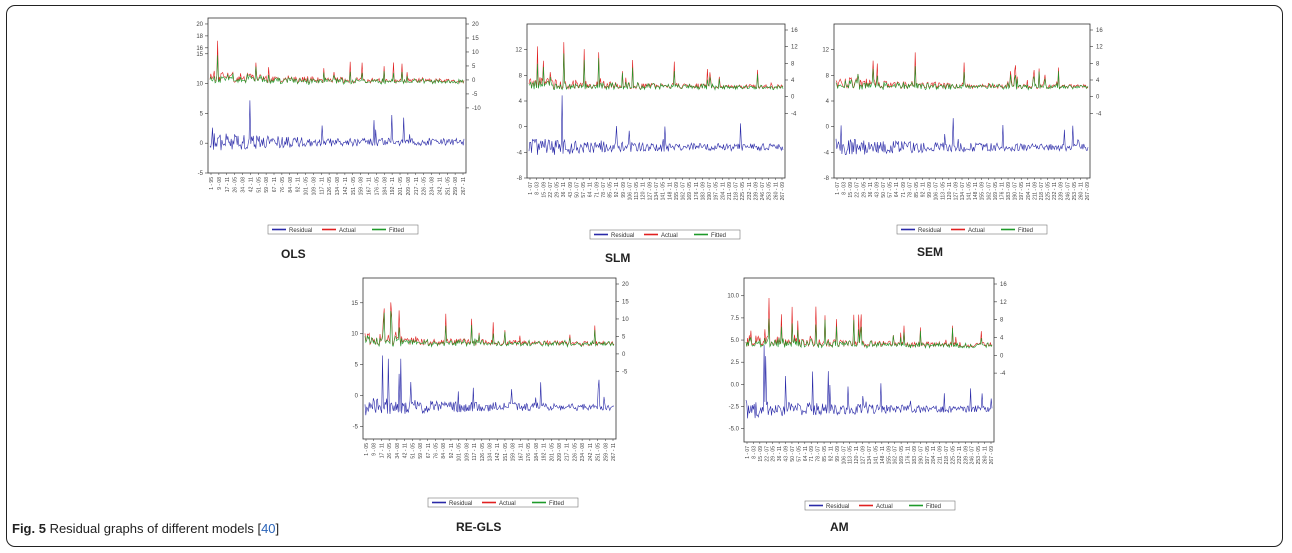 Image resolution: width=1292 pixels, height=553 pixels. I want to click on x-tick-label: 64 - 11, so click(897, 189).